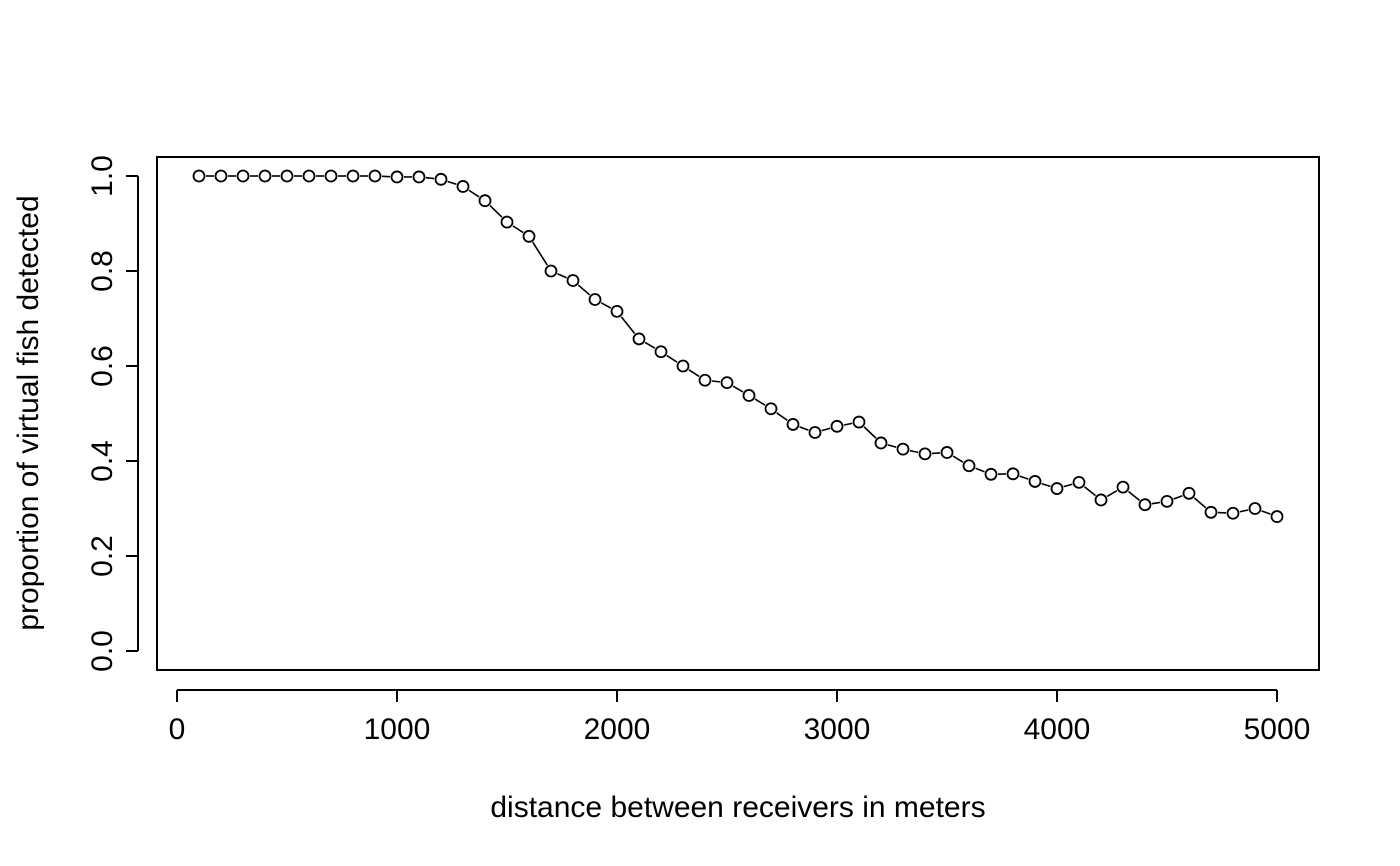 The height and width of the screenshot is (866, 1400). I want to click on y-tick-label: 0.0, so click(102, 651).